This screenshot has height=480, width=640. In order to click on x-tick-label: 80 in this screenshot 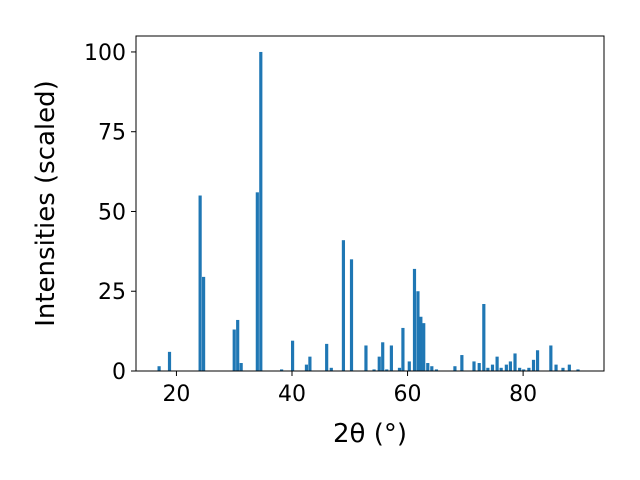, I will do `click(523, 394)`.